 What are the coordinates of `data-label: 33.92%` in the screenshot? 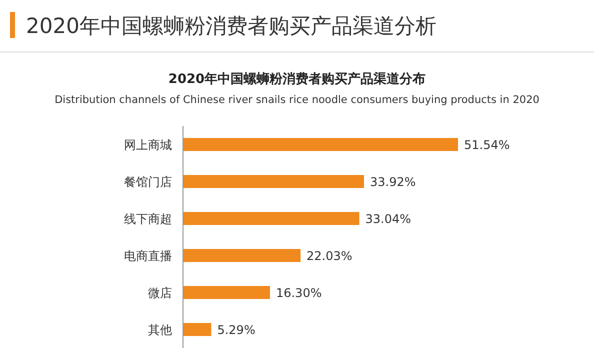 It's located at (393, 182).